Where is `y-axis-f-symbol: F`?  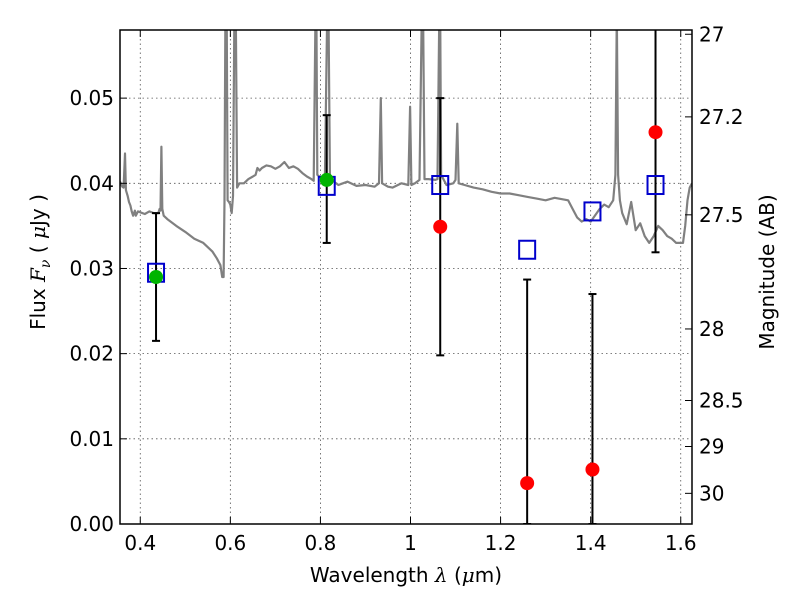
y-axis-f-symbol: F is located at coordinates (38, 275).